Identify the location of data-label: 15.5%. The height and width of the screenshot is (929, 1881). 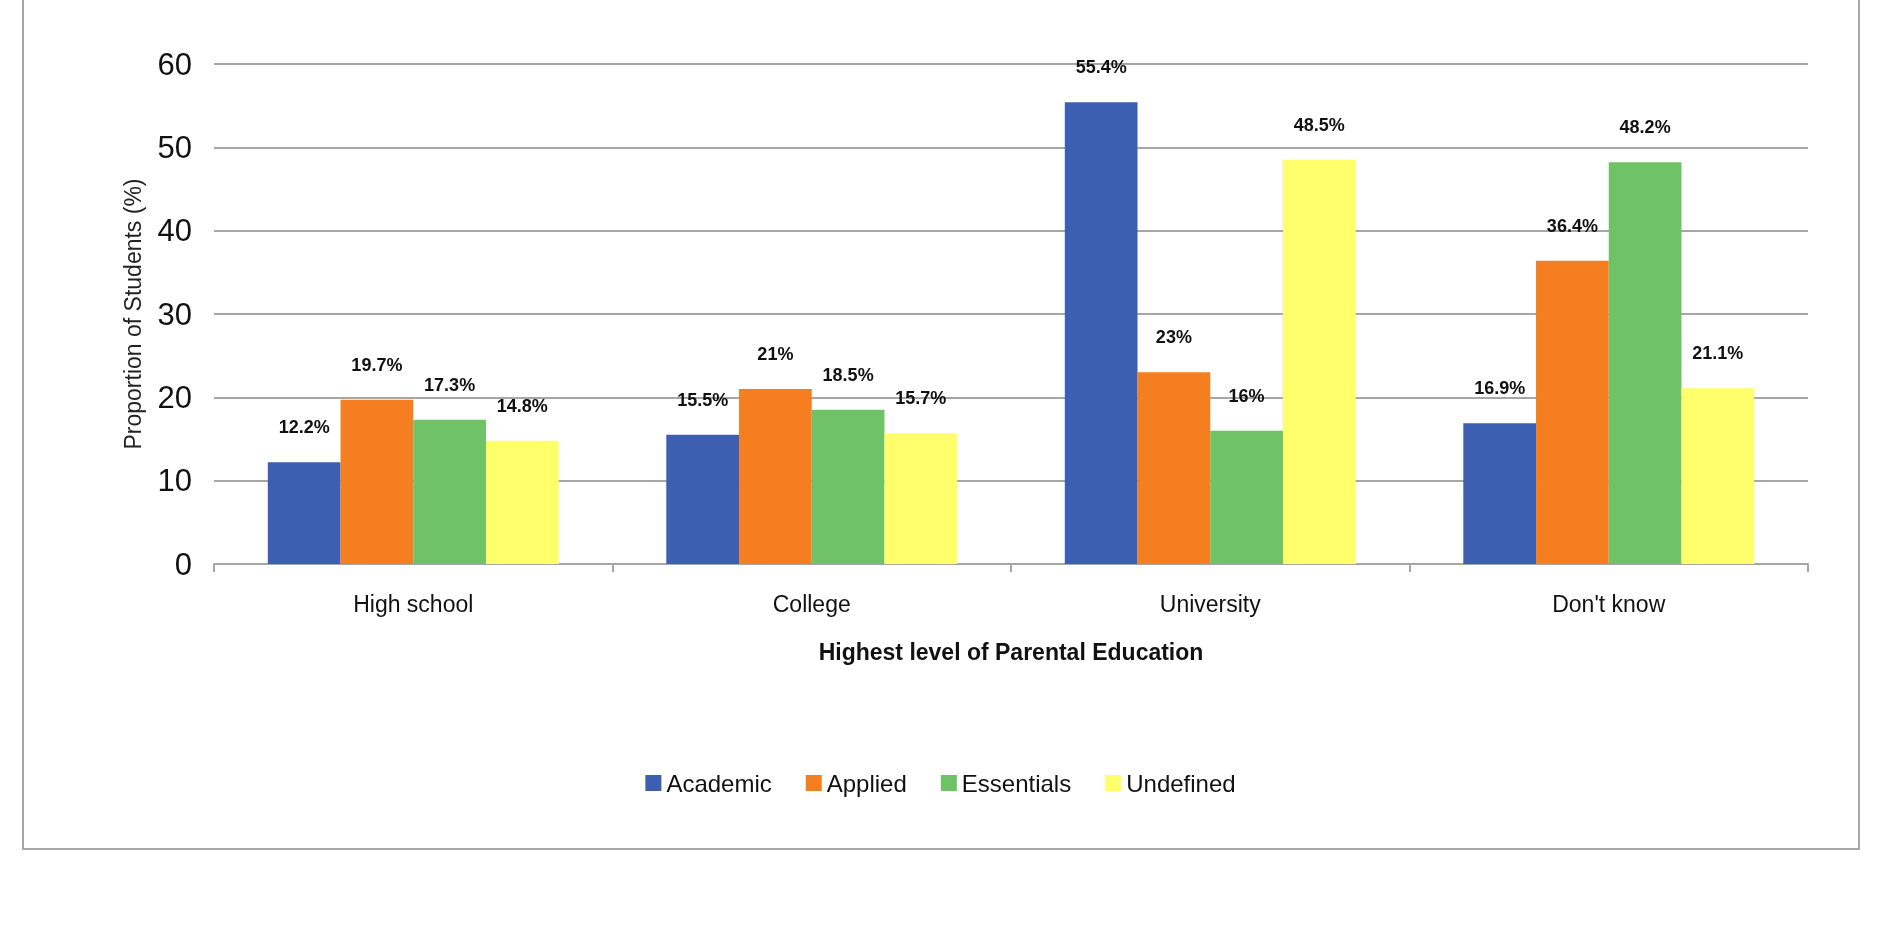
(703, 399).